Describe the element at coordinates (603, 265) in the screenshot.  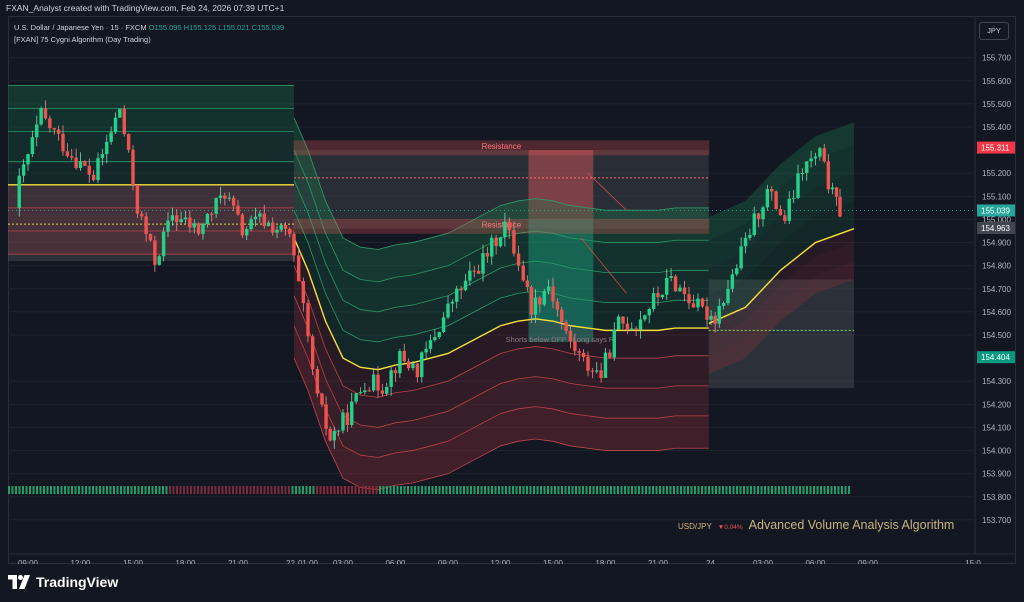
I see `projection-arrow` at that location.